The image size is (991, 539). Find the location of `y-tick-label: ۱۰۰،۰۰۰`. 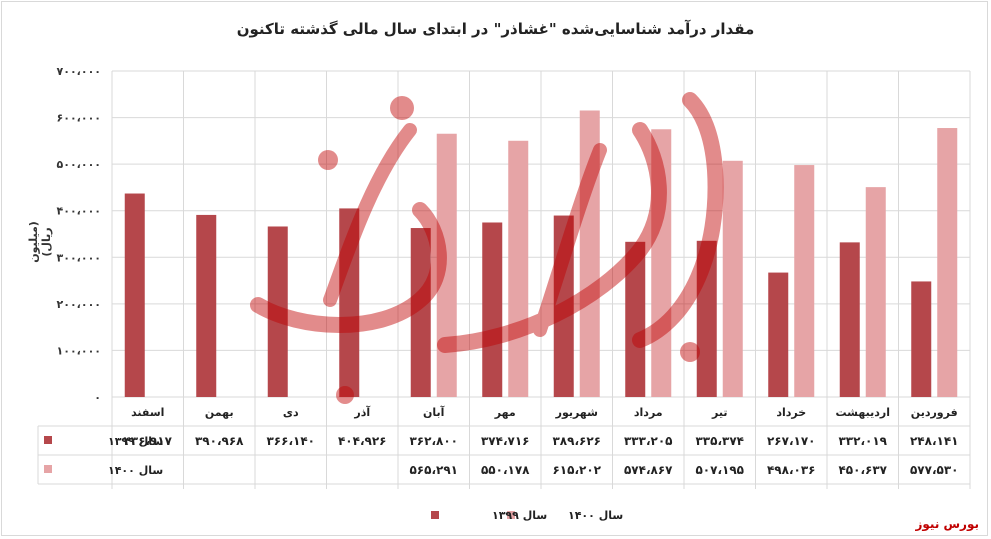

y-tick-label: ۱۰۰،۰۰۰ is located at coordinates (79, 350).